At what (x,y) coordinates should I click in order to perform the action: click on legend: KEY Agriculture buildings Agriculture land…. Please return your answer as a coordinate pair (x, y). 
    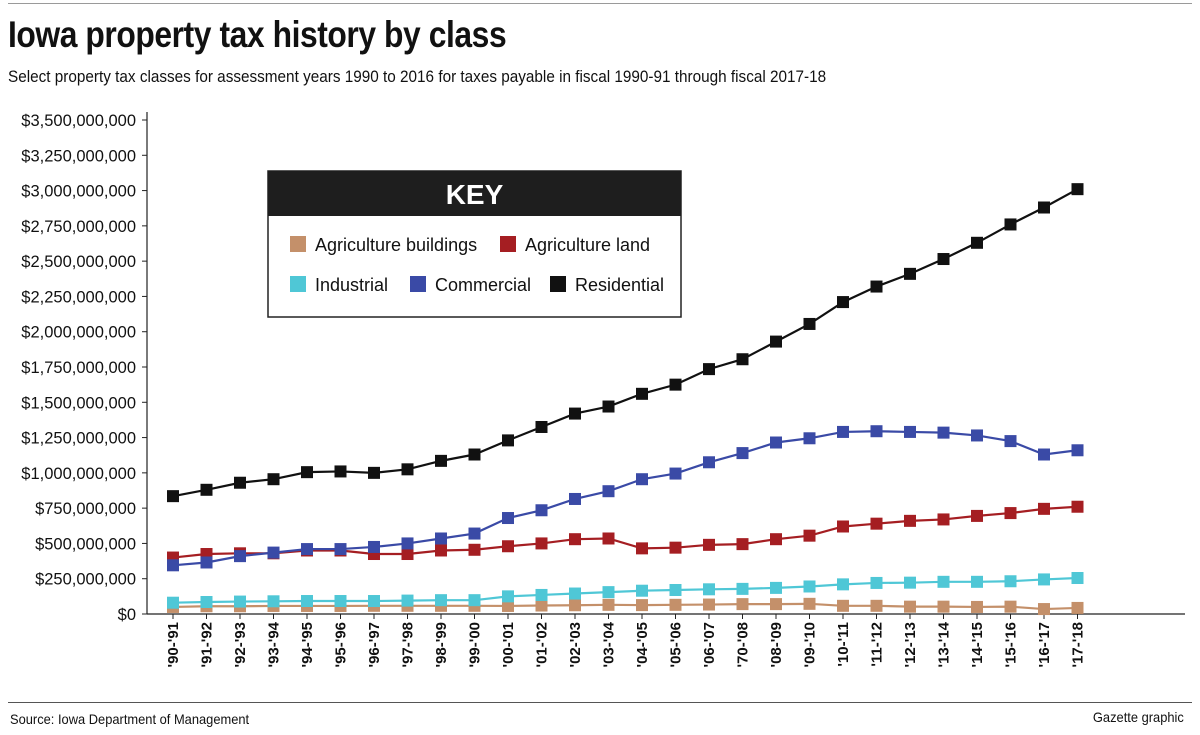
    Looking at the image, I should click on (474, 244).